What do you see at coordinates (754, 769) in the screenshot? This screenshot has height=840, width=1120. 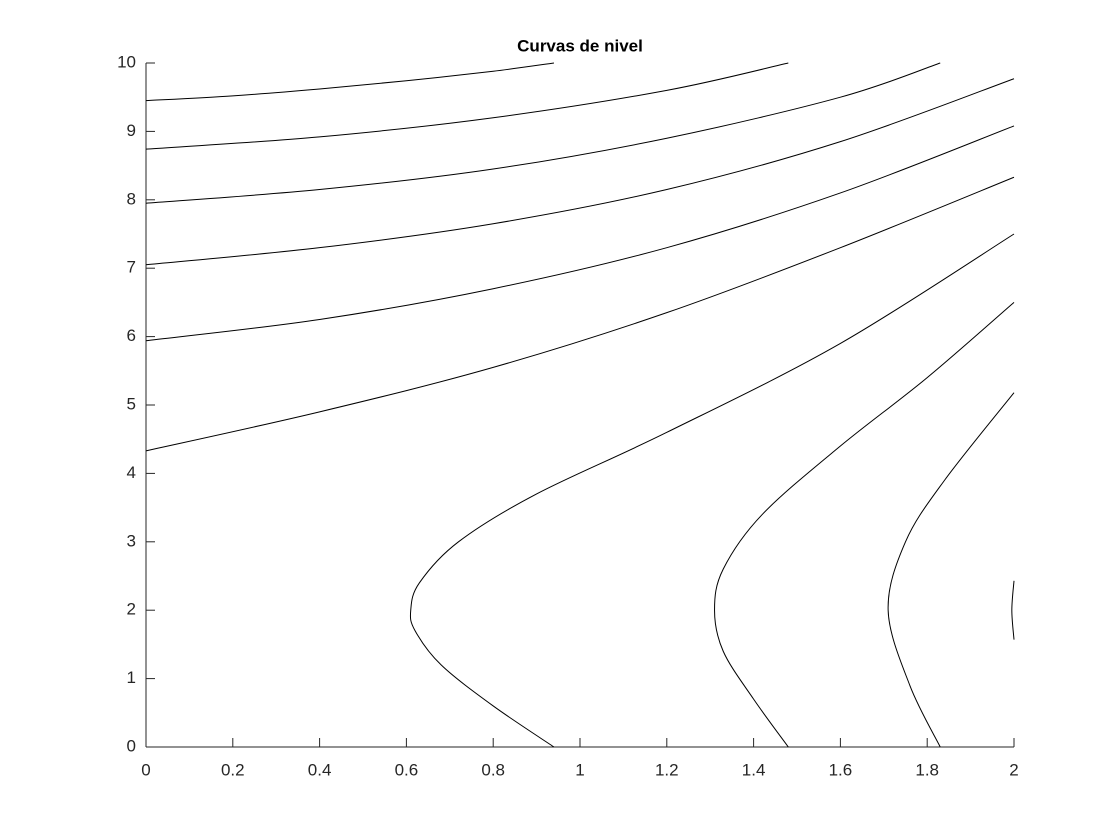 I see `x-tick-label: 1.4` at bounding box center [754, 769].